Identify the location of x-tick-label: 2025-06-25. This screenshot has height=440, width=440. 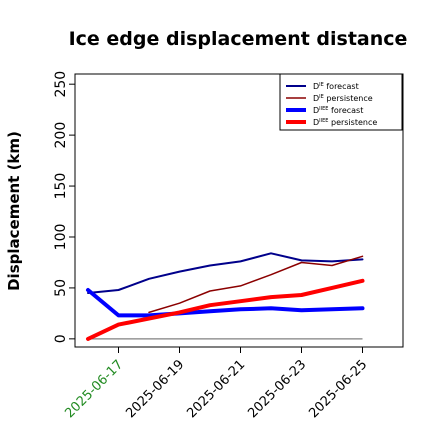
(338, 389).